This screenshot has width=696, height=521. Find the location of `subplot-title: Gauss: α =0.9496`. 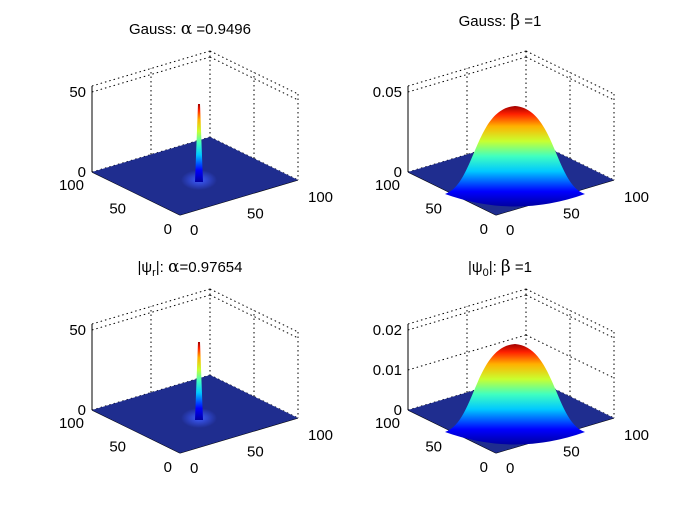

subplot-title: Gauss: α =0.9496 is located at coordinates (190, 29).